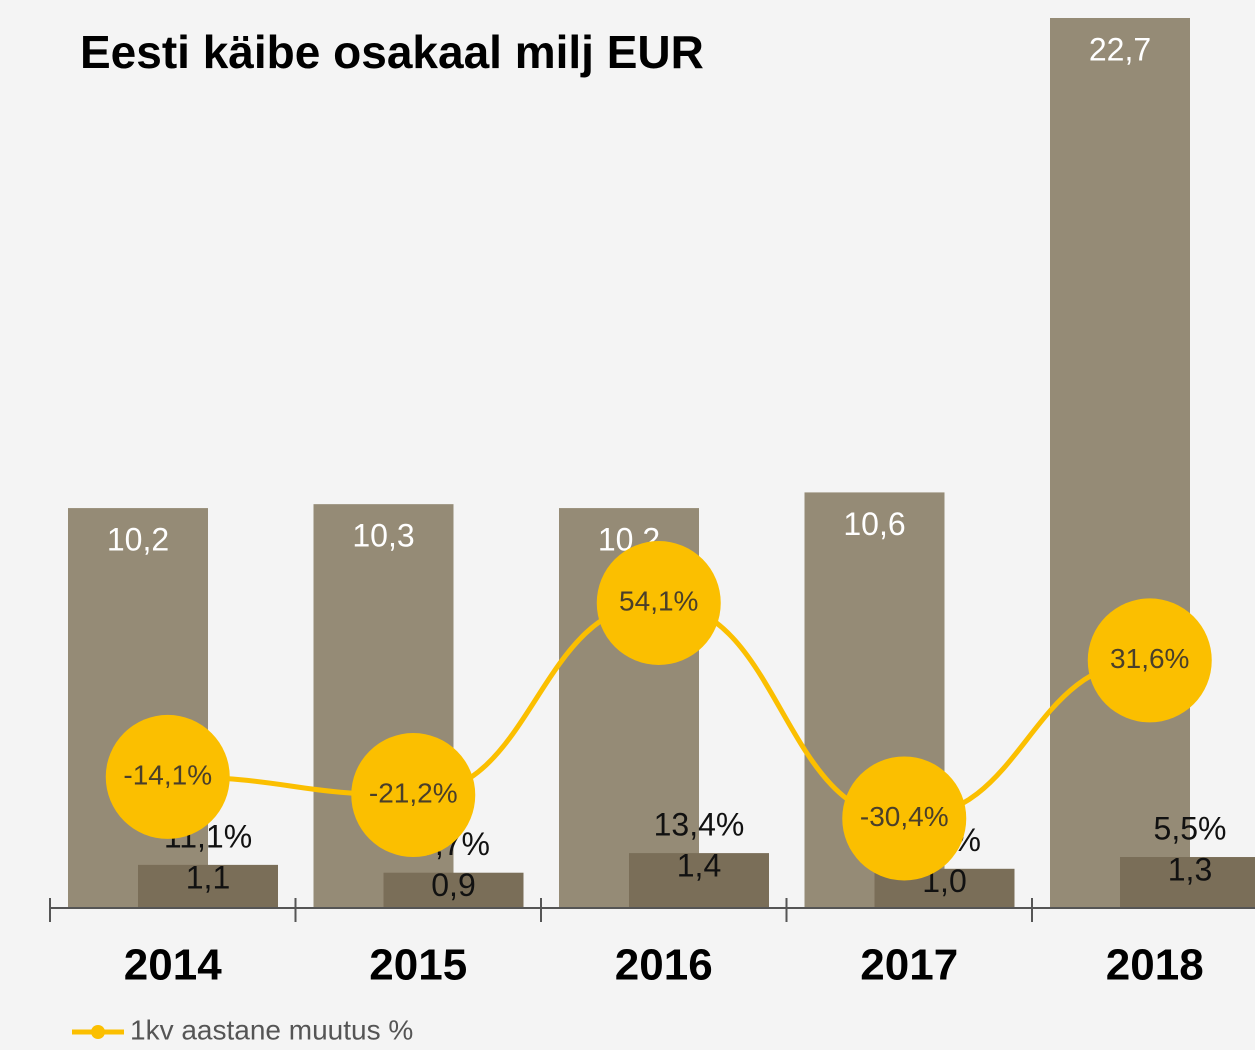 The width and height of the screenshot is (1255, 1050). What do you see at coordinates (138, 540) in the screenshot?
I see `value-label: 10,2` at bounding box center [138, 540].